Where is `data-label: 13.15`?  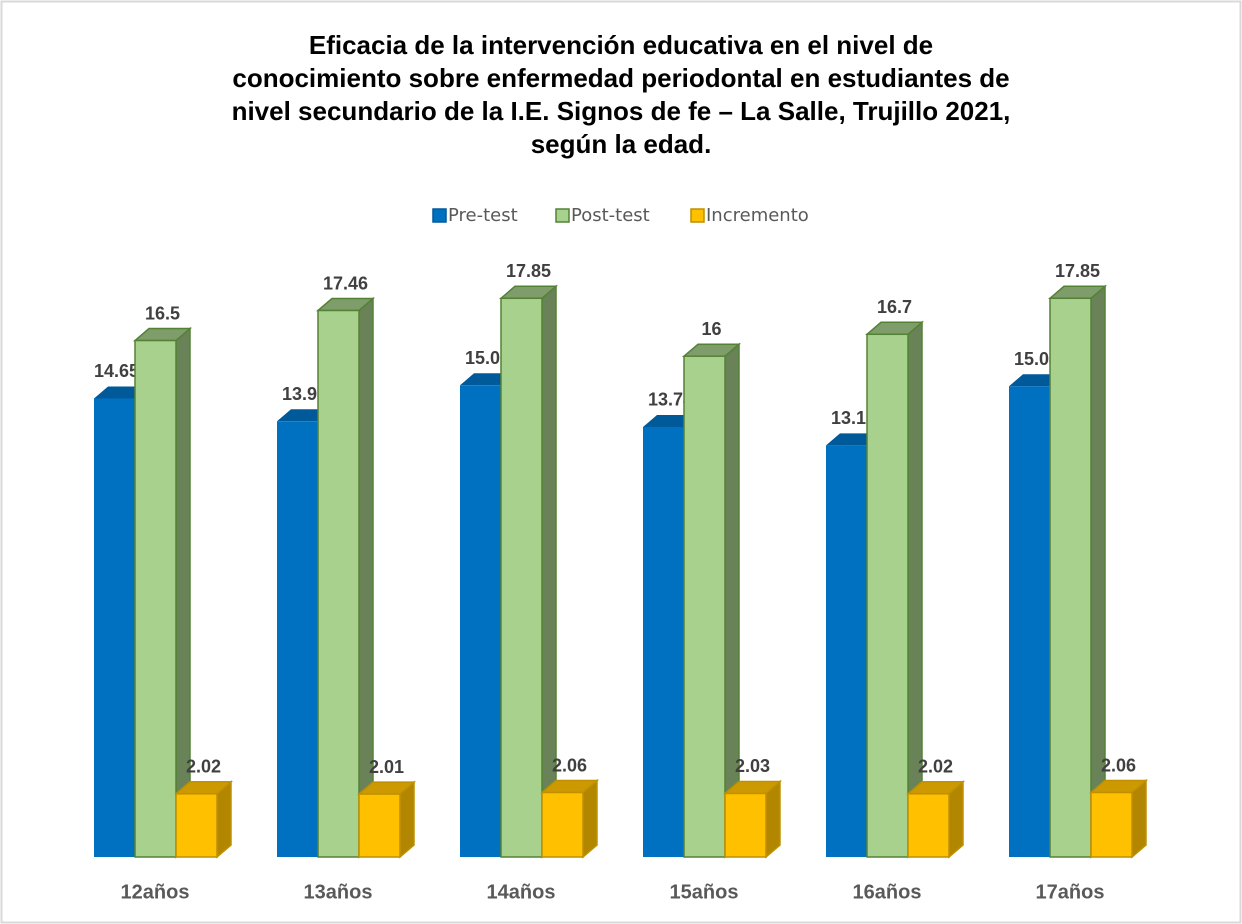 data-label: 13.15 is located at coordinates (853, 418).